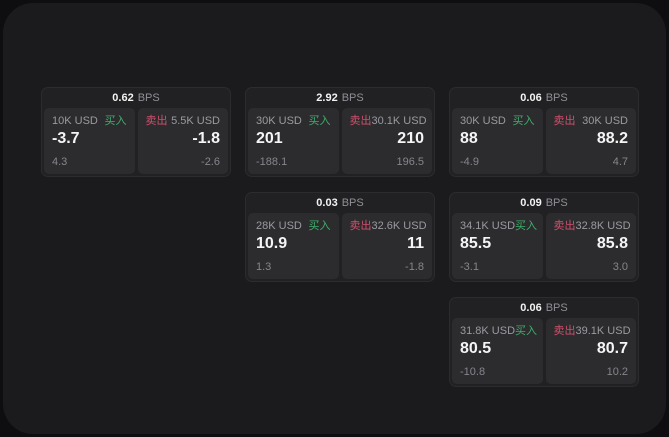  I want to click on buy-price: 201, so click(269, 139).